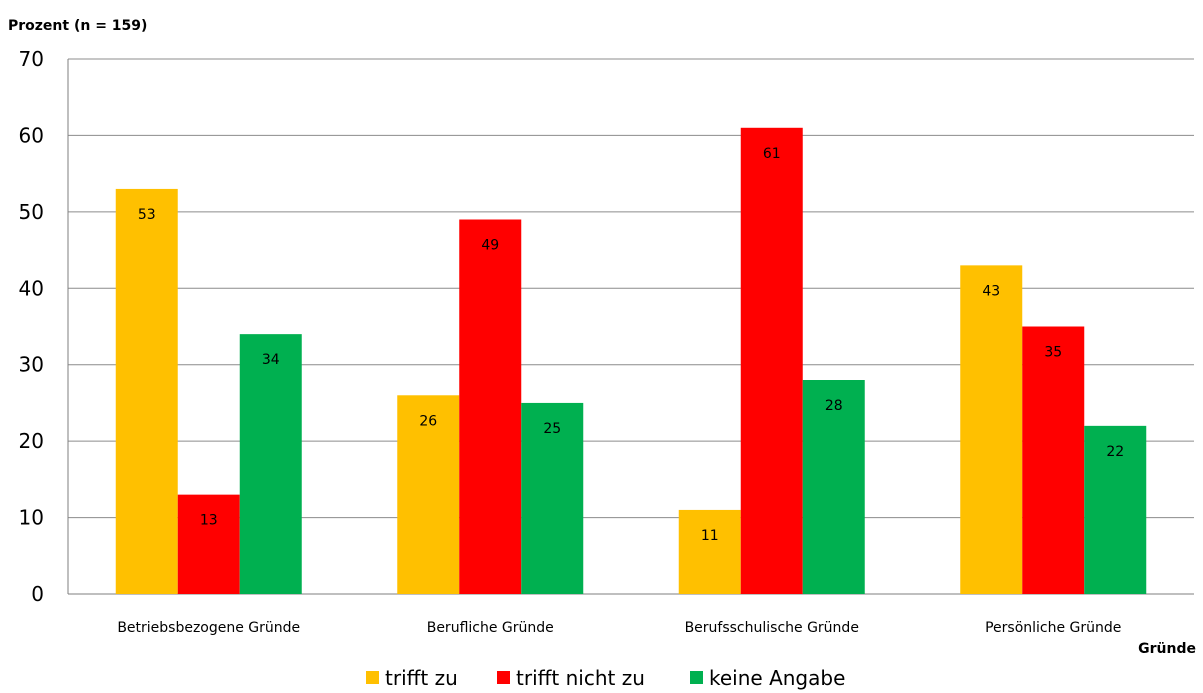 The width and height of the screenshot is (1203, 693). What do you see at coordinates (31, 365) in the screenshot?
I see `y-tick-label: 30` at bounding box center [31, 365].